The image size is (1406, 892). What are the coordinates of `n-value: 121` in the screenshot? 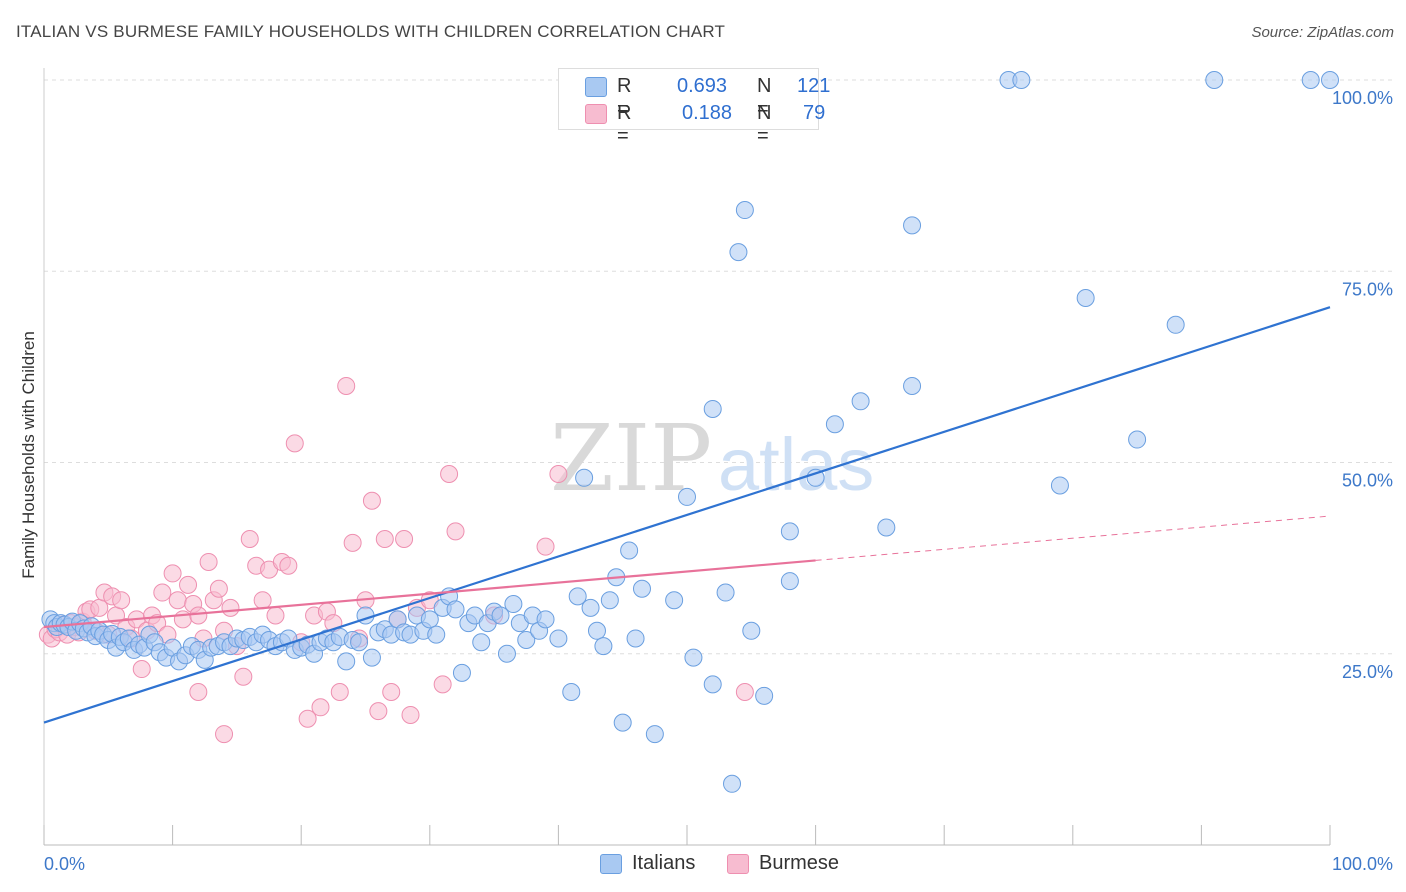 It's located at (814, 86).